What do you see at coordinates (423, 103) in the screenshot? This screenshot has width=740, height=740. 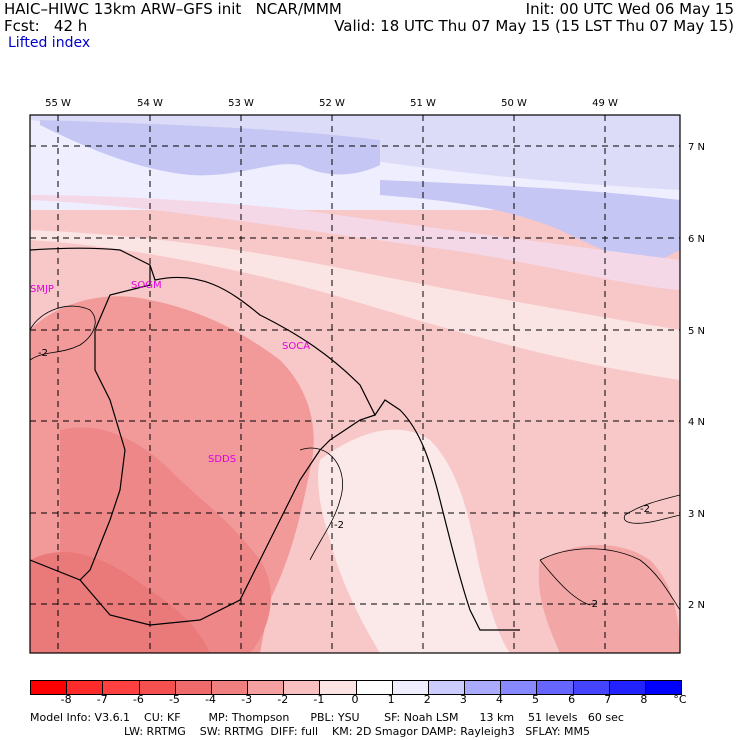 I see `lon-label: 51 W` at bounding box center [423, 103].